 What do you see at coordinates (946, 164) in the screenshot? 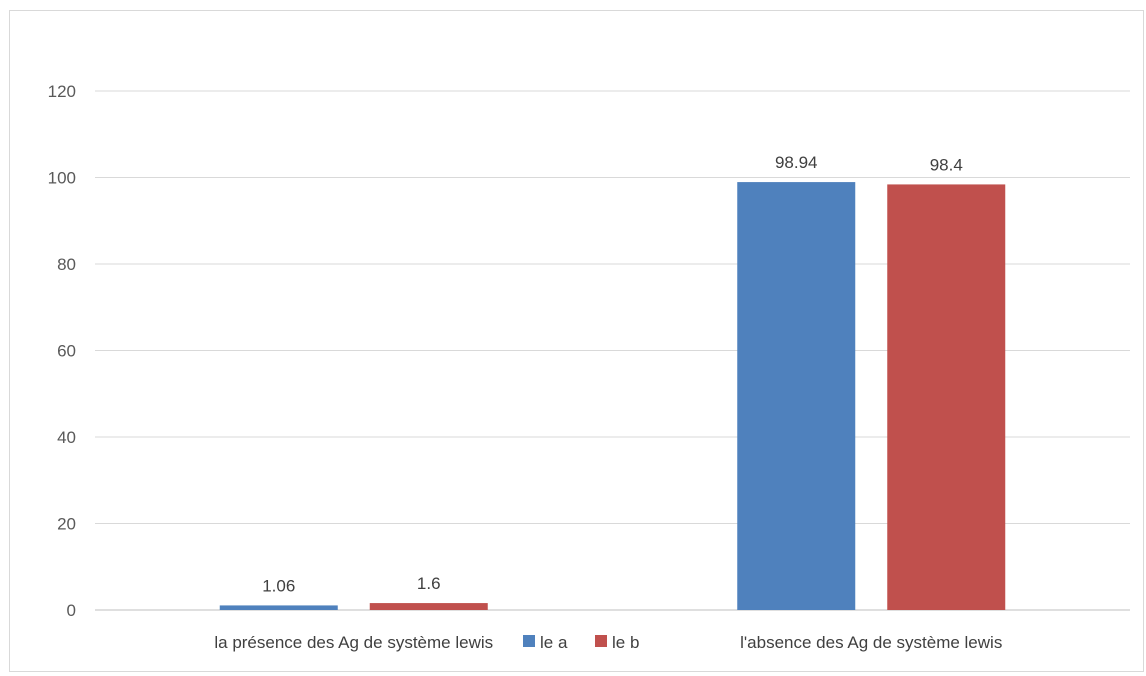
I see `data-label: 98.4` at bounding box center [946, 164].